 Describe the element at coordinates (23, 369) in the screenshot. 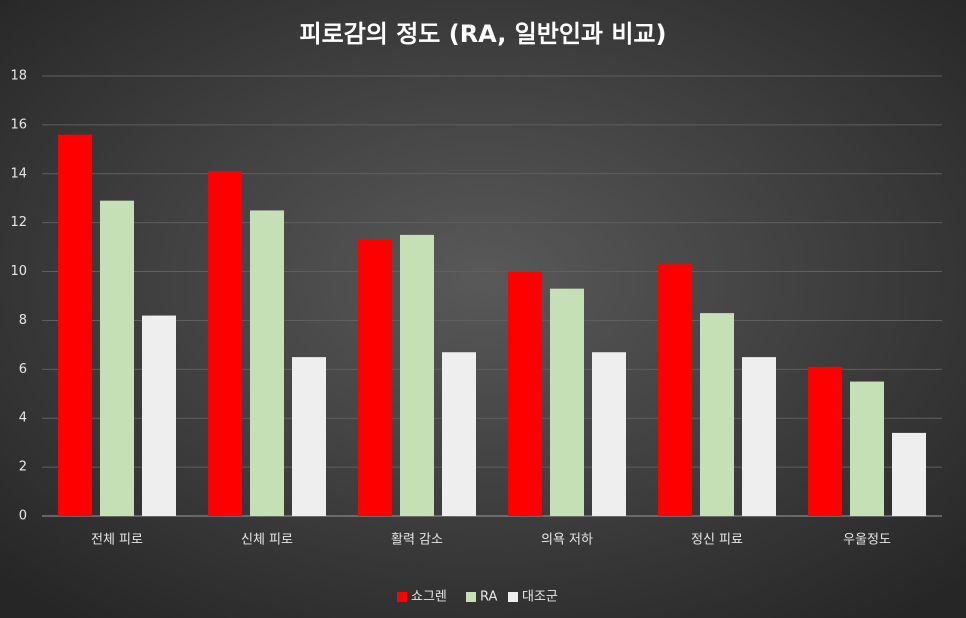

I see `y-tick-label: 6` at that location.